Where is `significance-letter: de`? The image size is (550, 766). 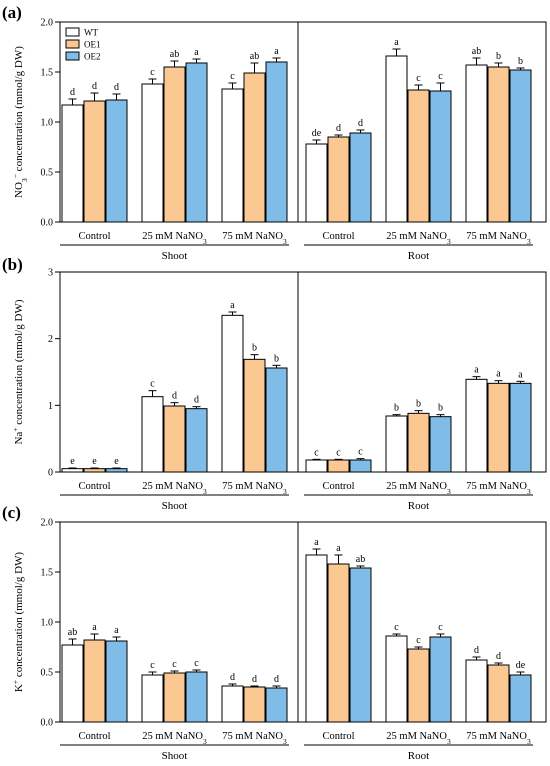 significance-letter: de is located at coordinates (317, 133).